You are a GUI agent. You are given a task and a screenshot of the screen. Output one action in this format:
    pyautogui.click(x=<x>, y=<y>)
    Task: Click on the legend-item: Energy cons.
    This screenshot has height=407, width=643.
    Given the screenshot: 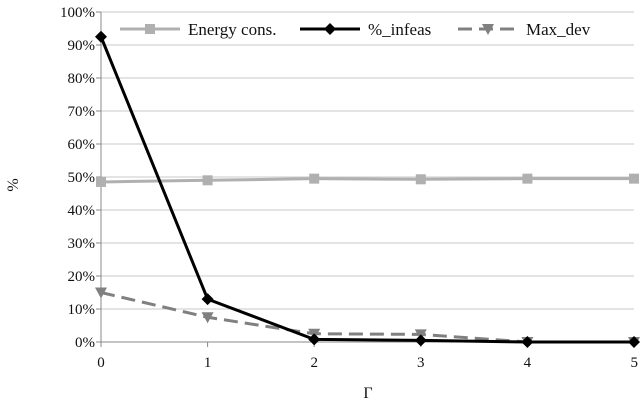 What is the action you would take?
    pyautogui.click(x=198, y=29)
    